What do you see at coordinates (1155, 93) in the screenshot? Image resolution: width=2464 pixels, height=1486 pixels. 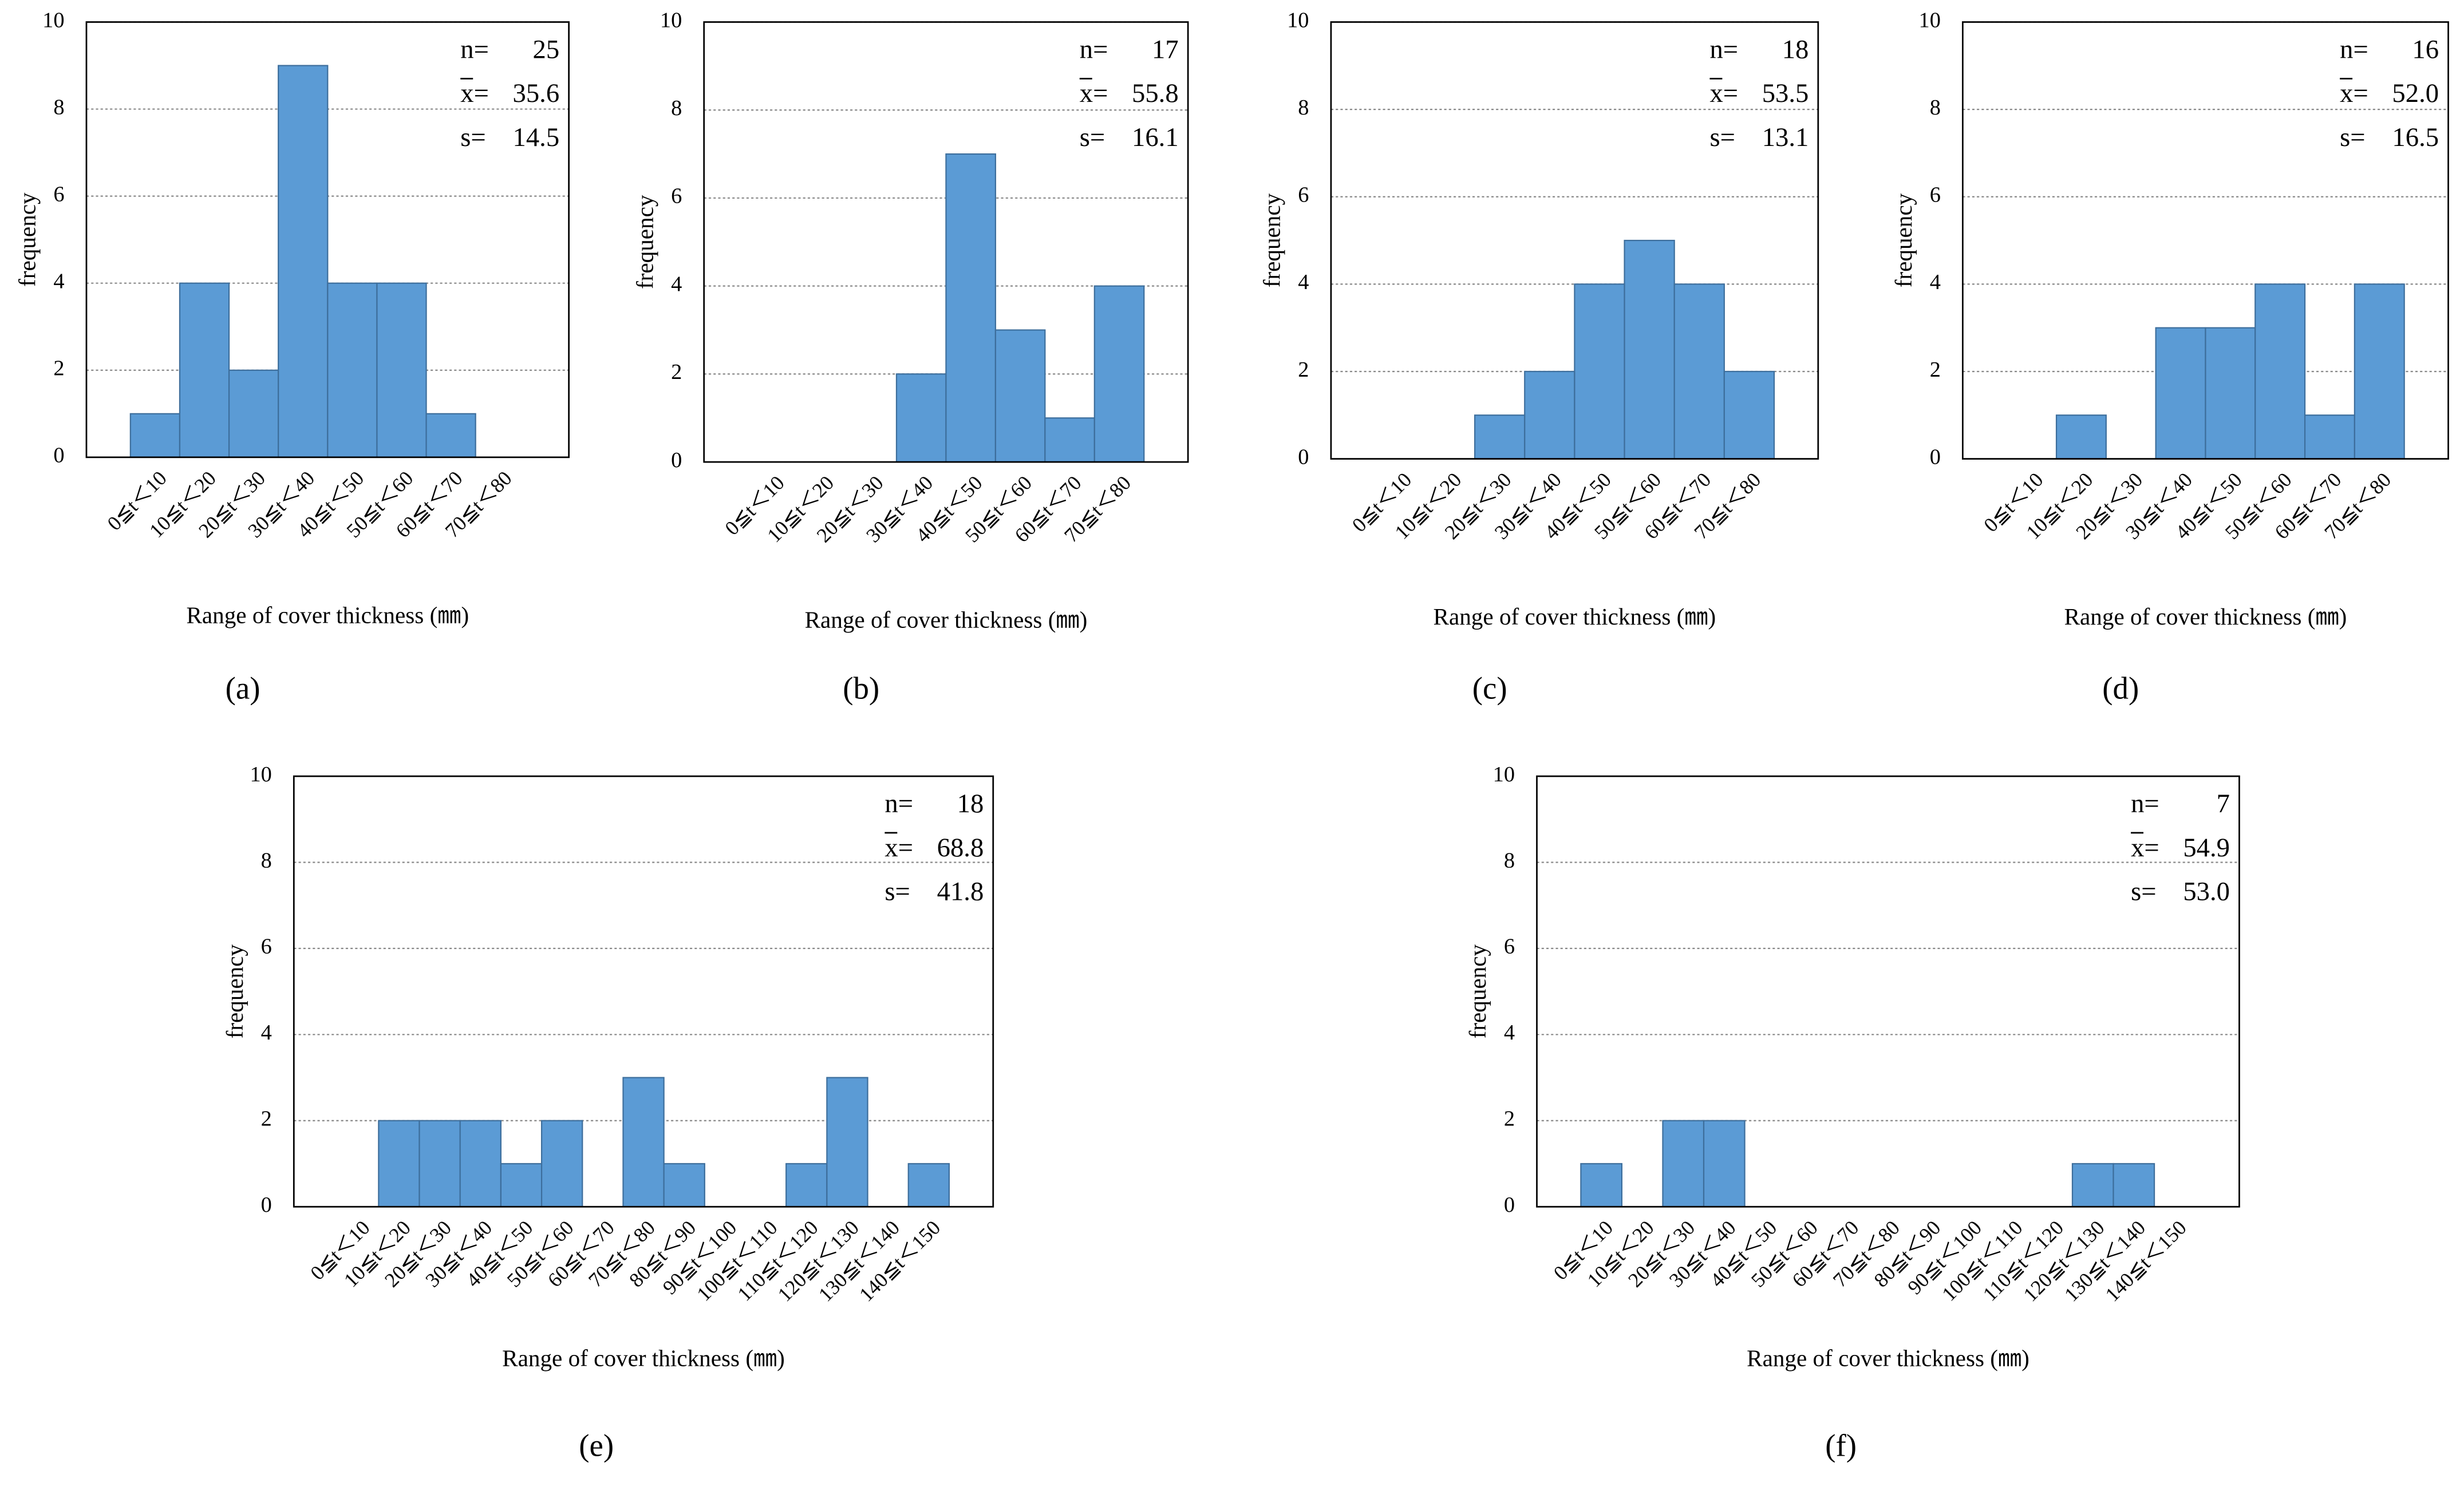 I see `stat-value: 55.8` at bounding box center [1155, 93].